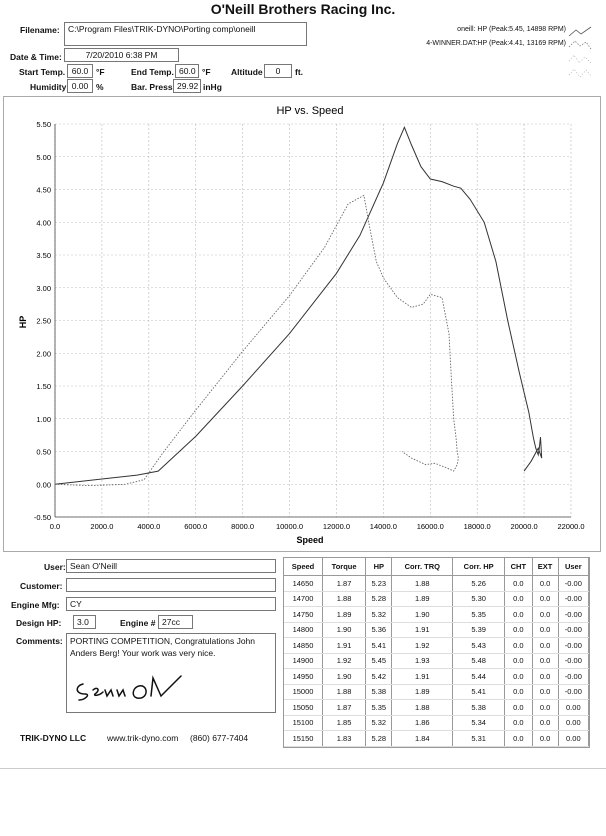  Describe the element at coordinates (41, 586) in the screenshot. I see `customer-label: Customer:` at that location.